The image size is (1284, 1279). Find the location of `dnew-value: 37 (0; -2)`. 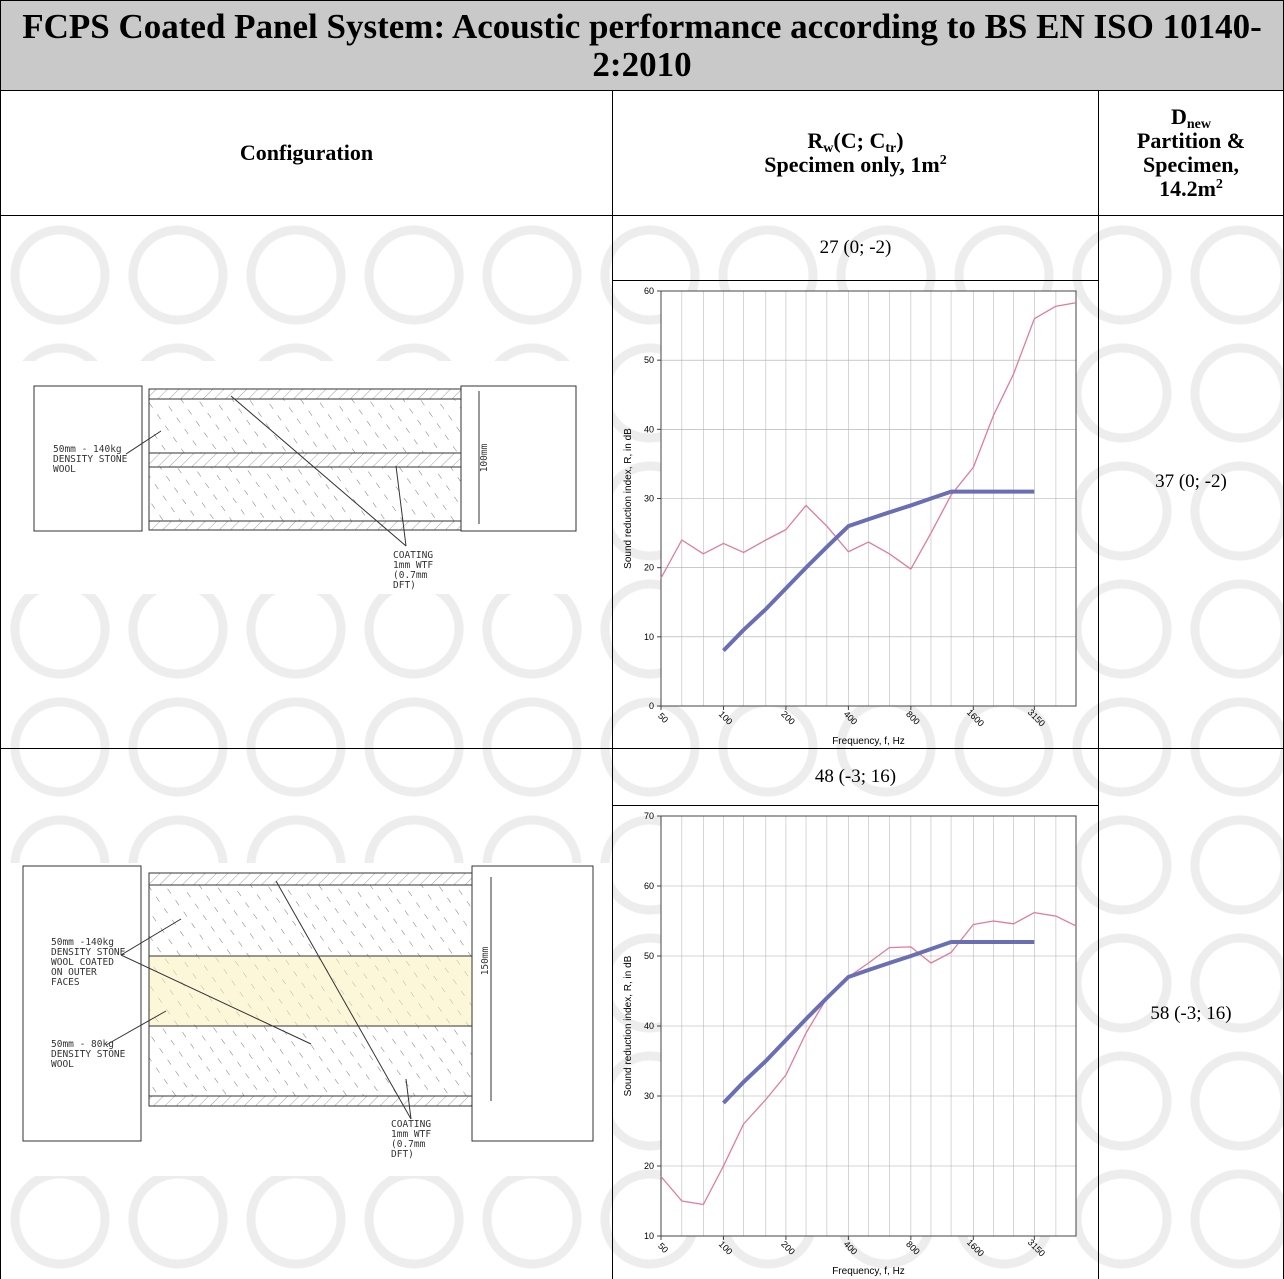

dnew-value: 37 (0; -2) is located at coordinates (1191, 482).